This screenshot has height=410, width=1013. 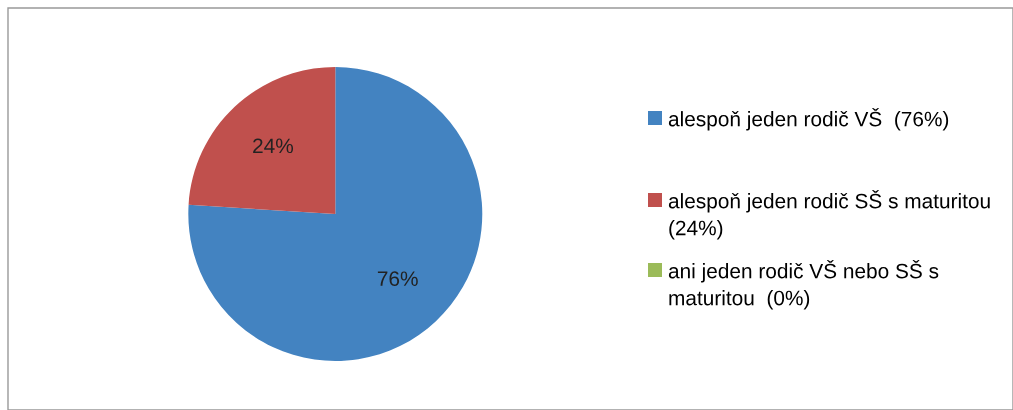 What do you see at coordinates (808, 119) in the screenshot?
I see `legend-label: alespoň jeden rodič VŠ (76%)` at bounding box center [808, 119].